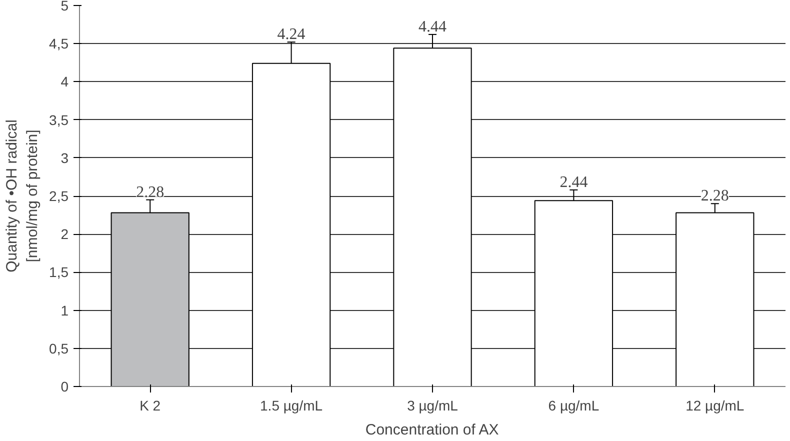 Image resolution: width=790 pixels, height=441 pixels. What do you see at coordinates (64, 158) in the screenshot?
I see `y-tick-label: 3` at bounding box center [64, 158].